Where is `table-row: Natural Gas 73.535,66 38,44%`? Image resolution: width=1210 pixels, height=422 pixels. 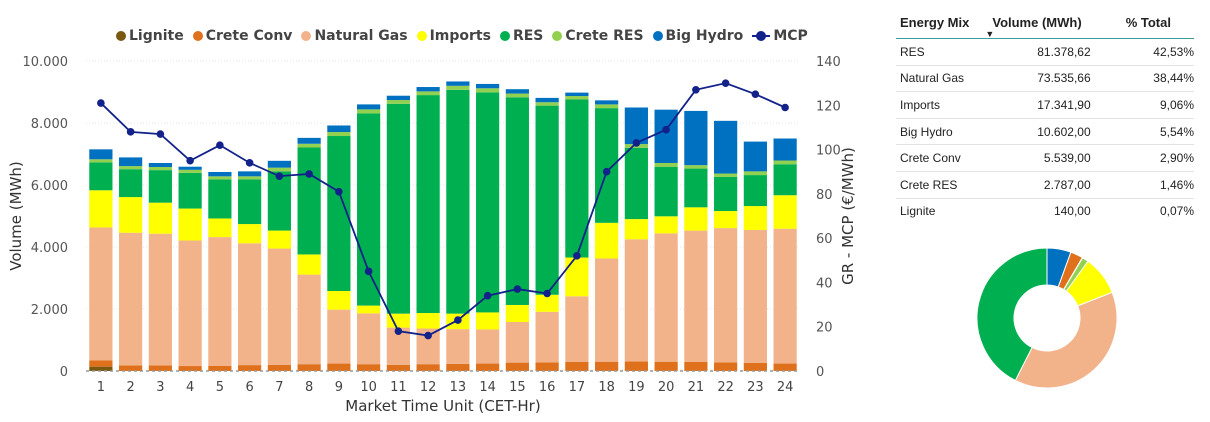
table-row: Natural Gas 73.535,66 38,44% is located at coordinates (1045, 79).